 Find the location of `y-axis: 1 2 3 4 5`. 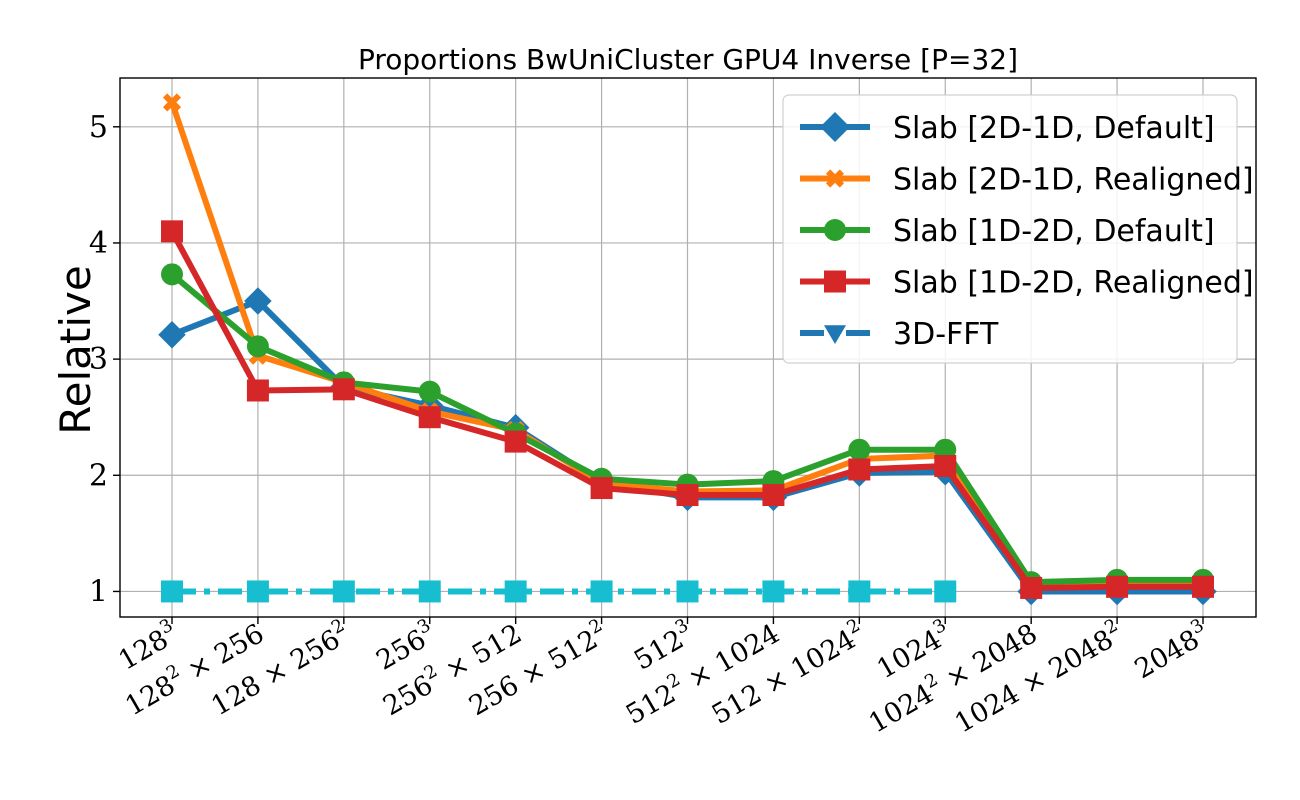

y-axis: 1 2 3 4 5 is located at coordinates (104, 359).